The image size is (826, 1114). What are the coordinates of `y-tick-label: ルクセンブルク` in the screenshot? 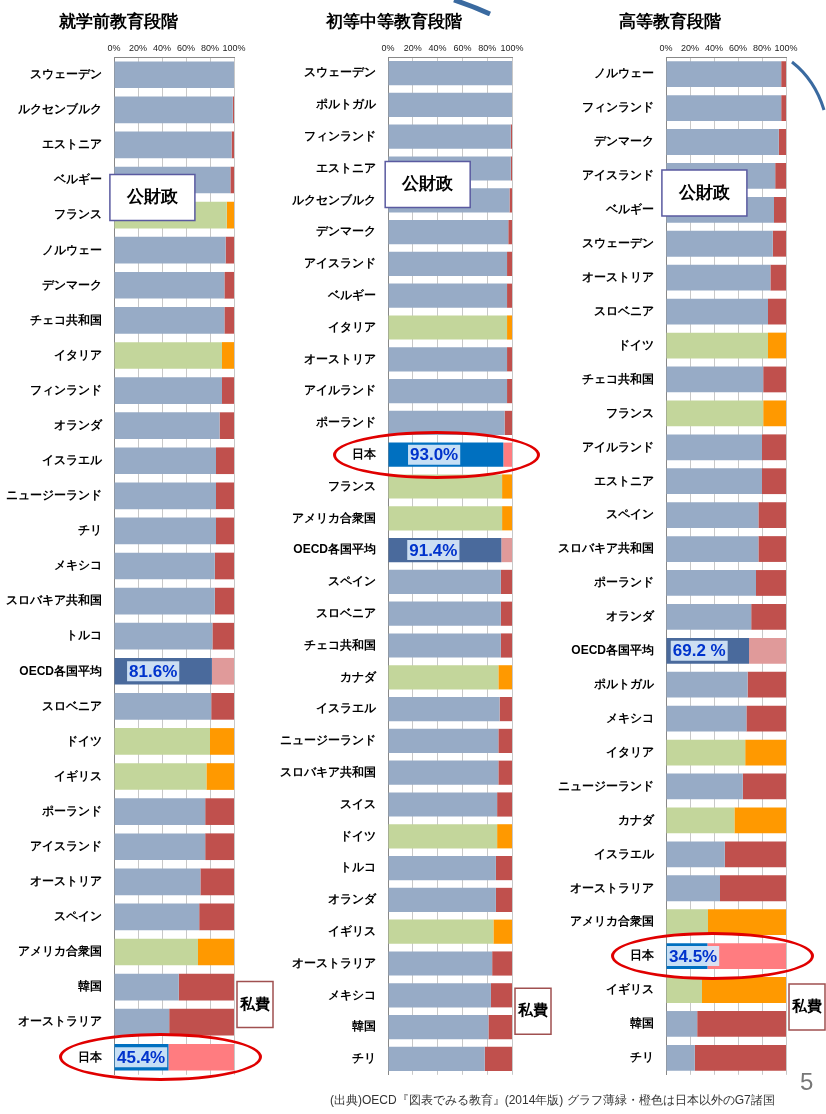 It's located at (59, 109).